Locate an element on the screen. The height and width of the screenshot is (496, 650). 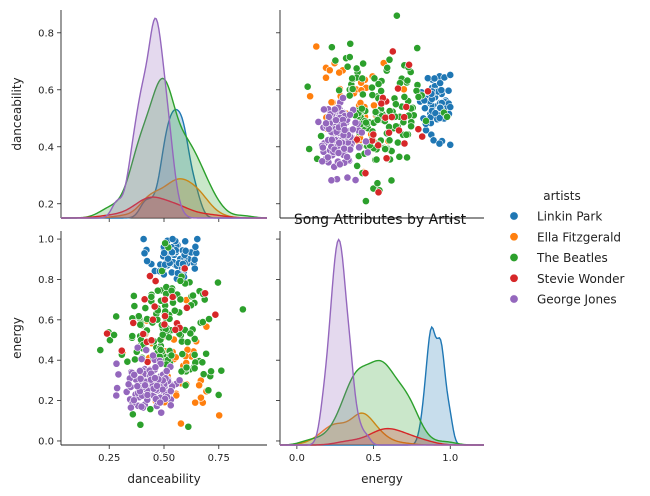
legend-marker-george-jones is located at coordinates (514, 299).